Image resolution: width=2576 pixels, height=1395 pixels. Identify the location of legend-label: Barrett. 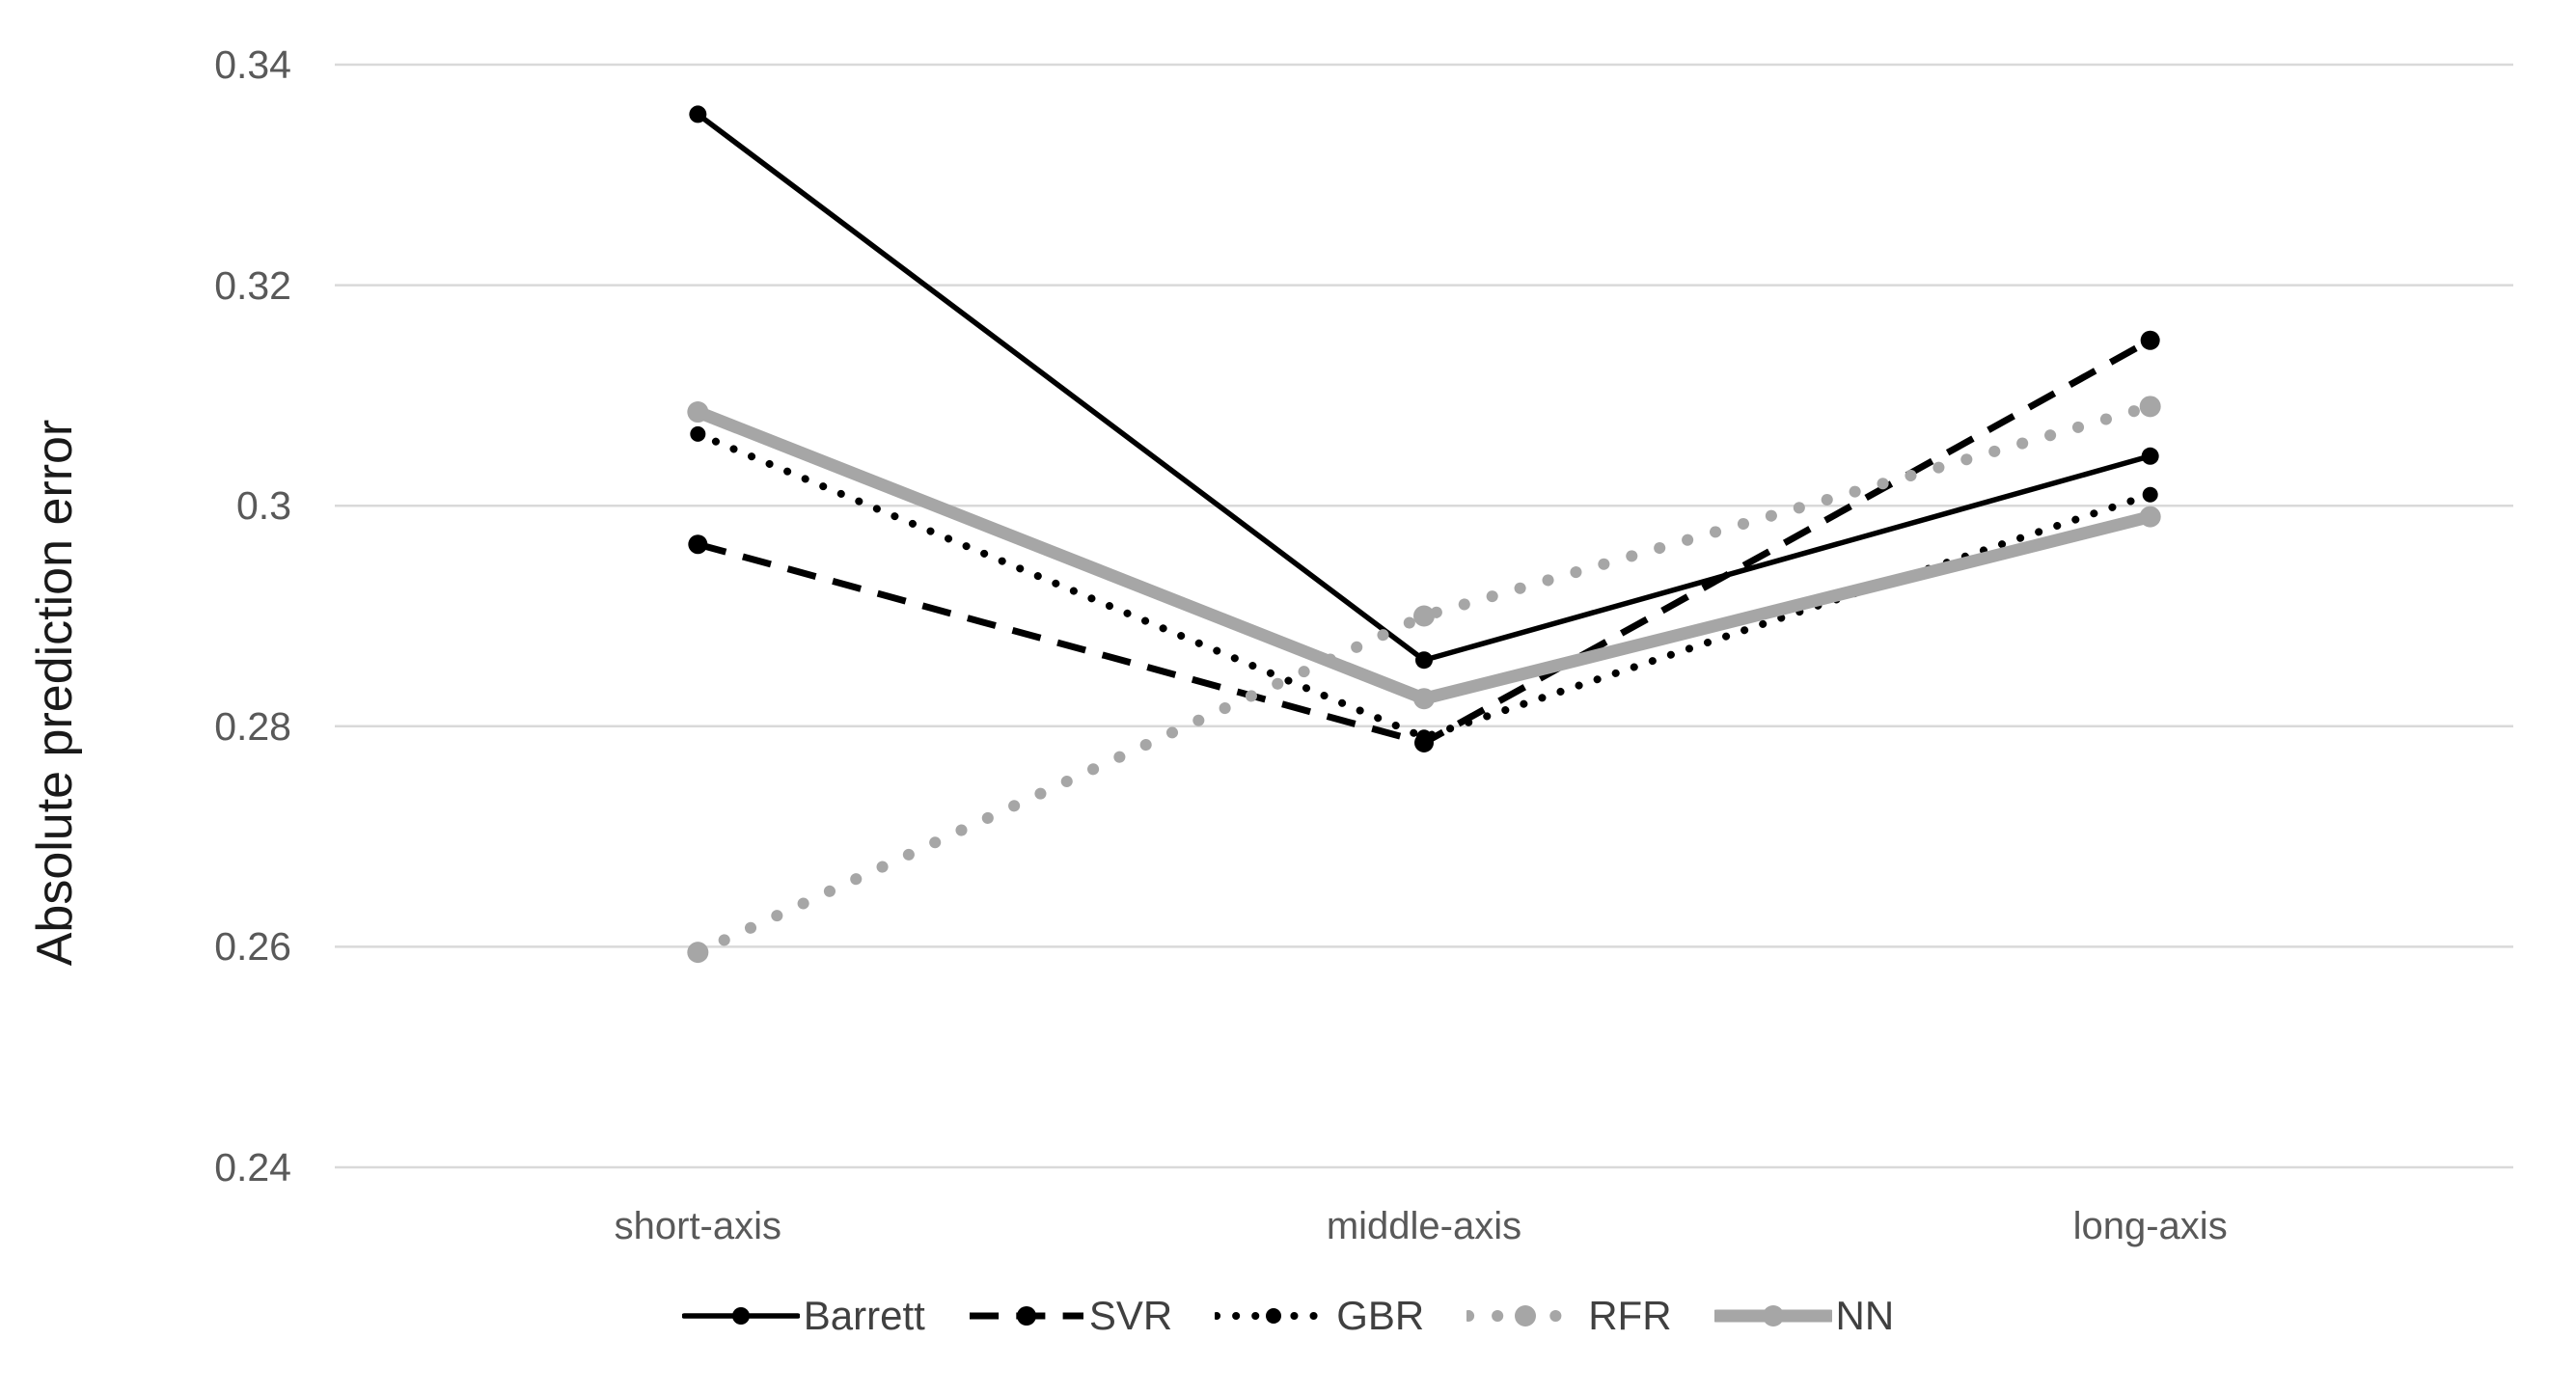
(864, 1316).